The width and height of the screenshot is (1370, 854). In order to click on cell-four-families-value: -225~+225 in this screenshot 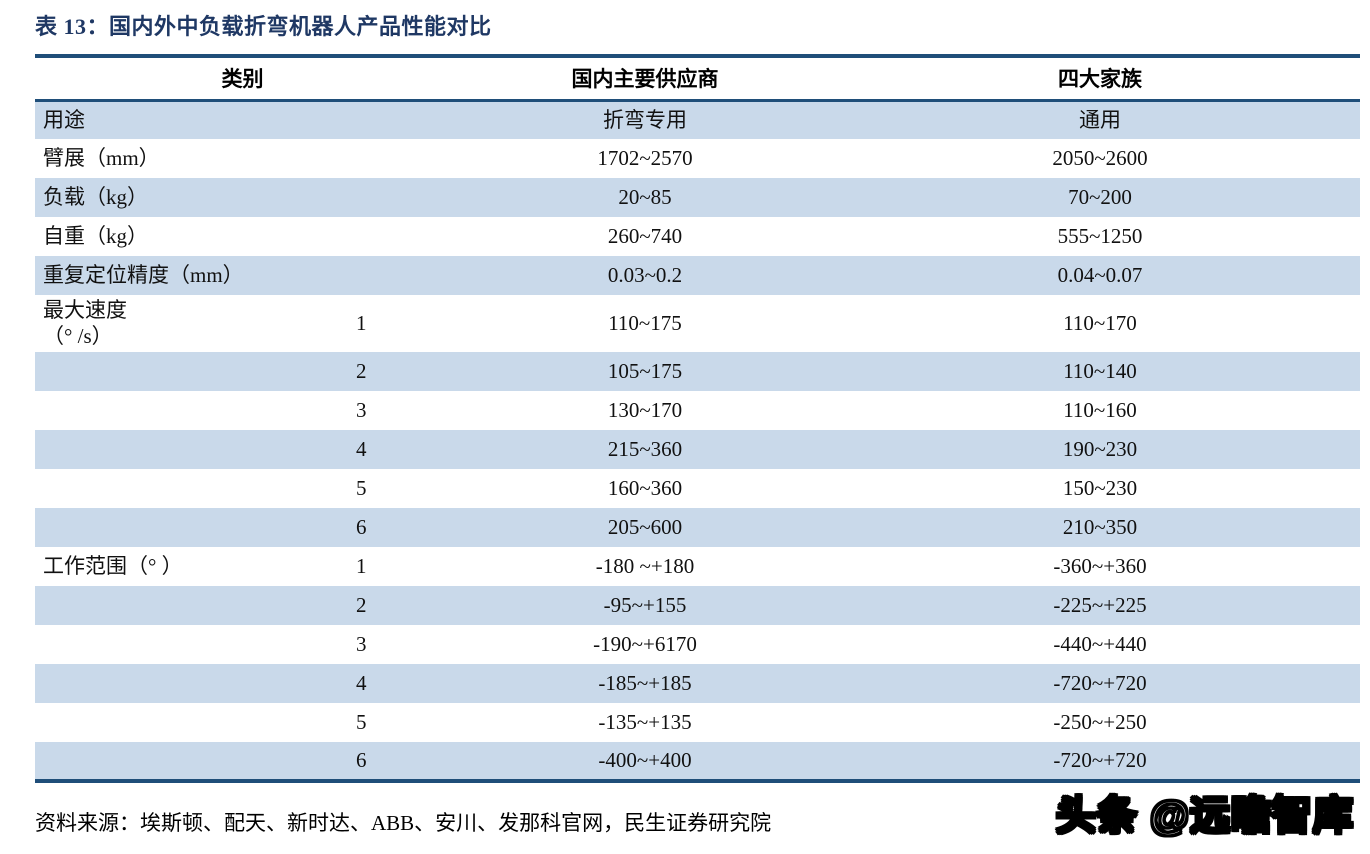, I will do `click(1100, 604)`.